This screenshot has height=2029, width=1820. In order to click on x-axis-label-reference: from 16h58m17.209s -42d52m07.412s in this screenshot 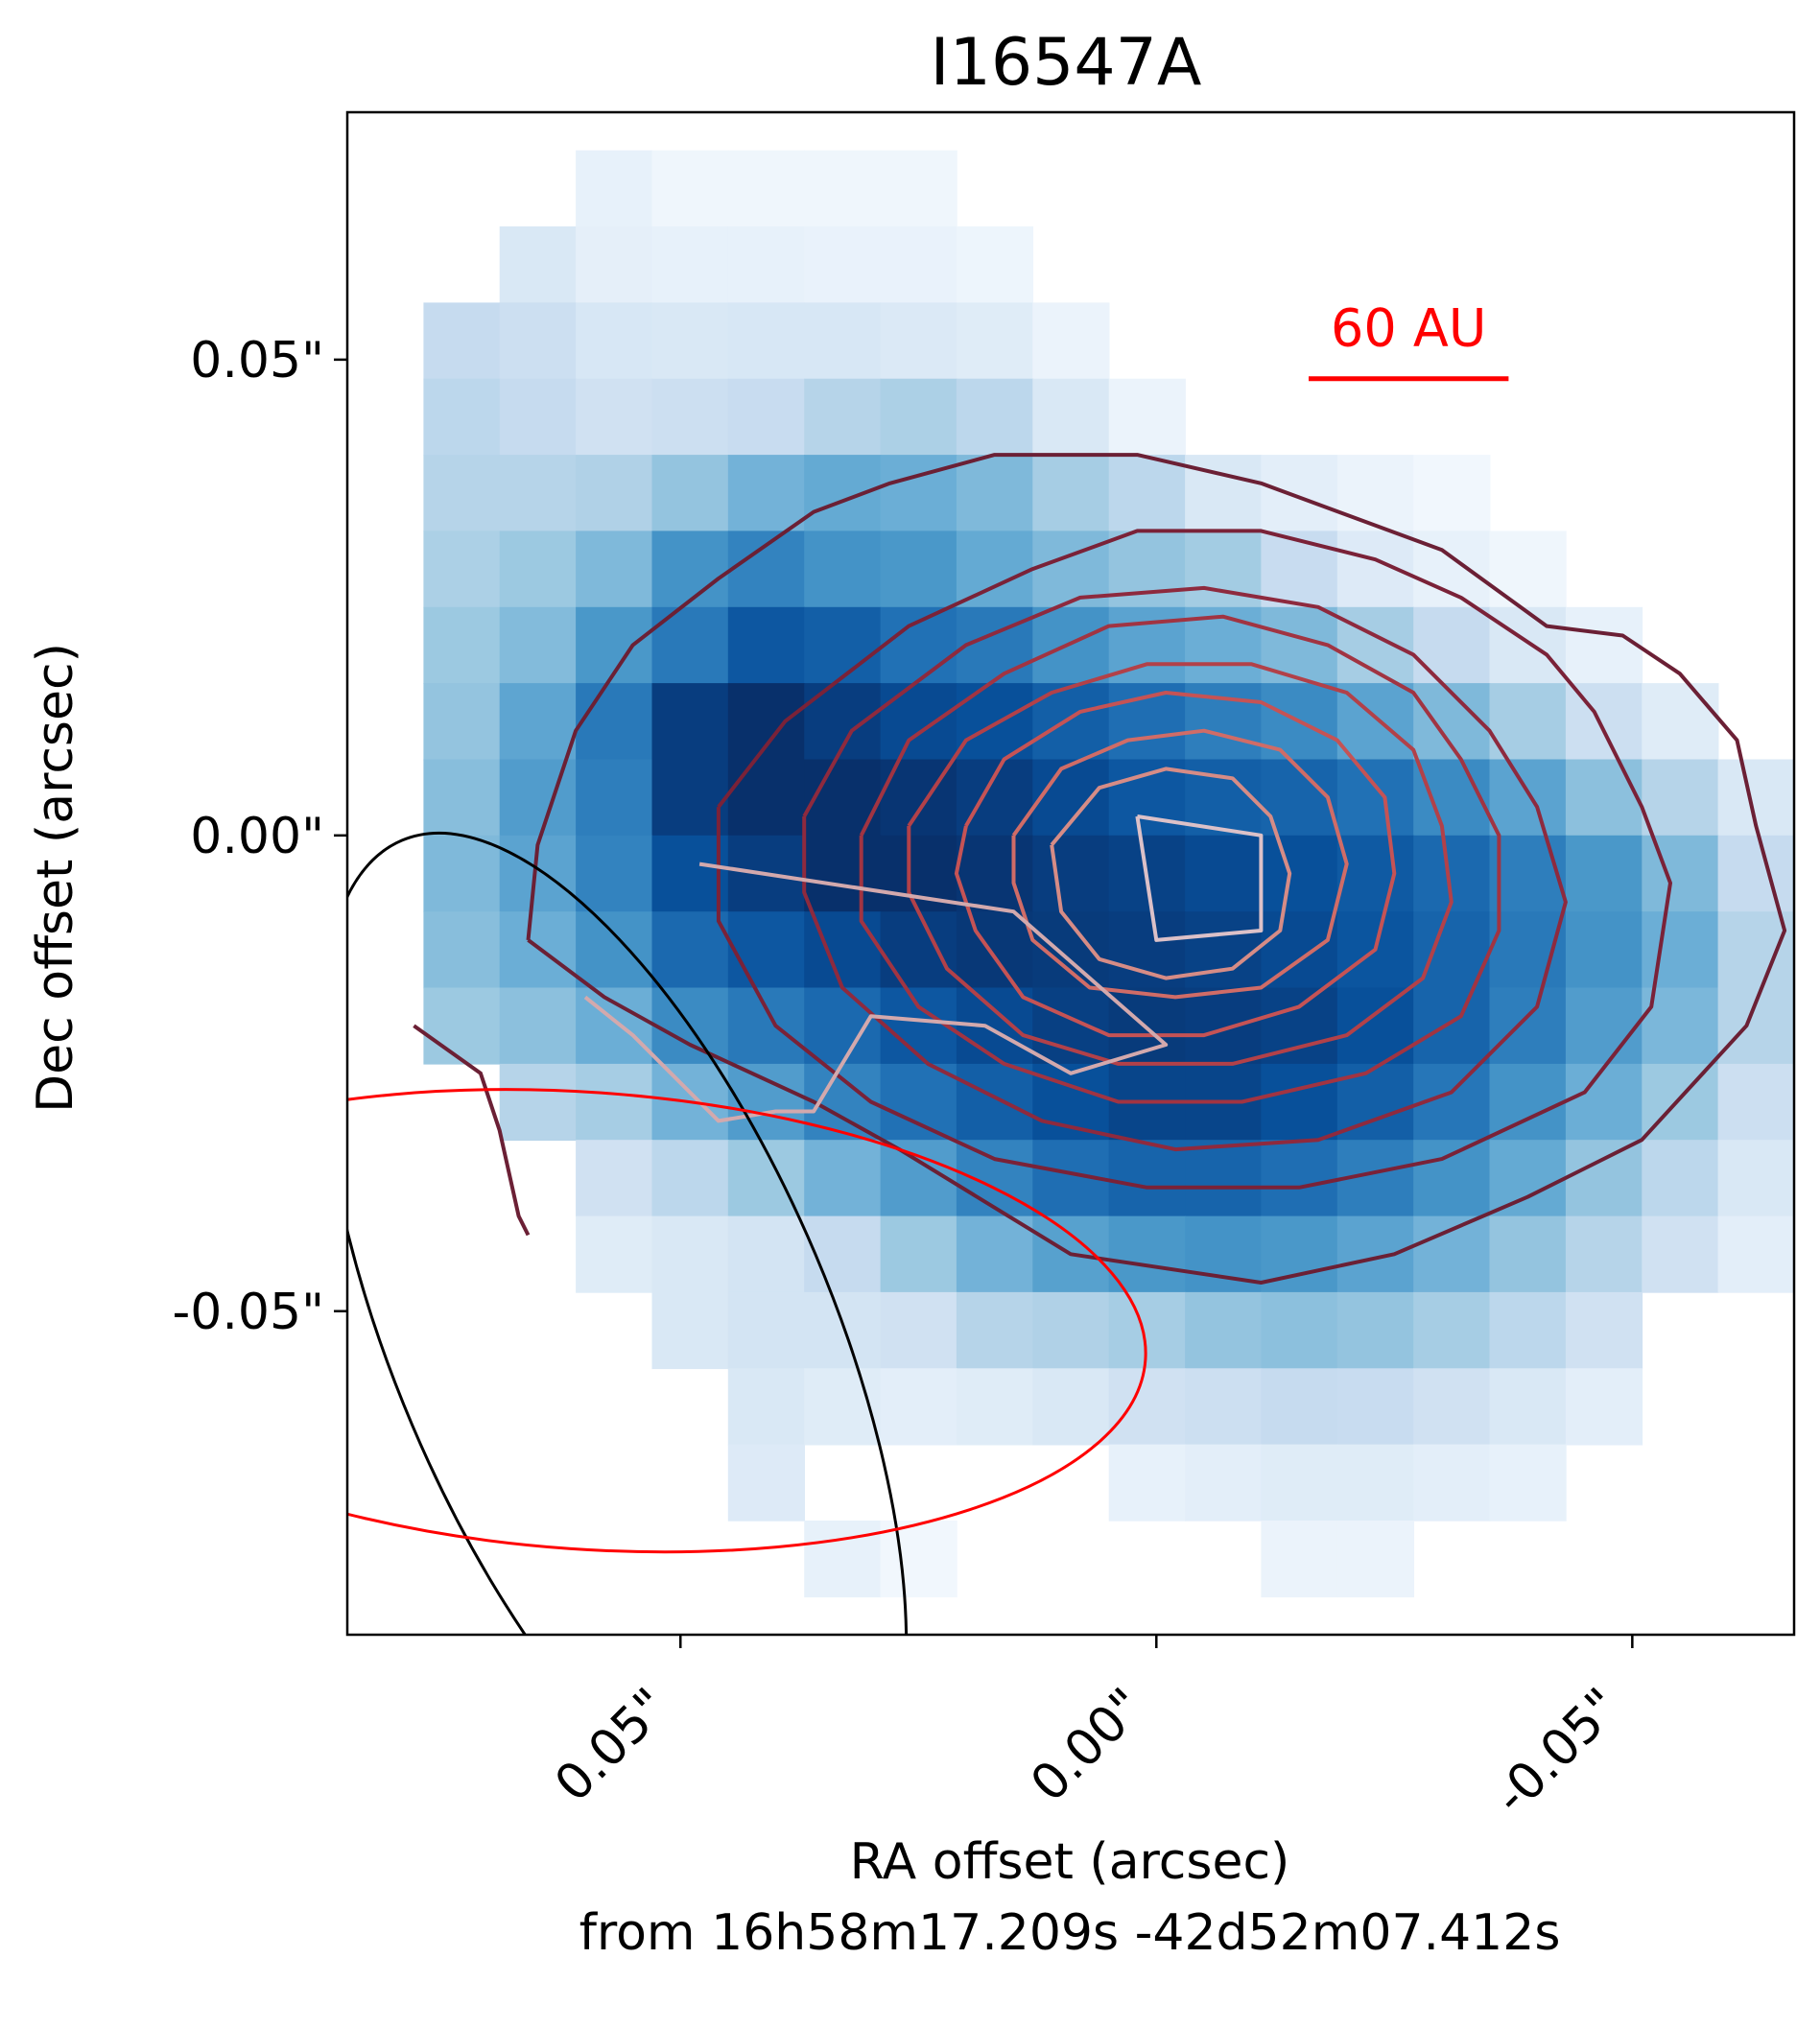, I will do `click(1070, 1933)`.